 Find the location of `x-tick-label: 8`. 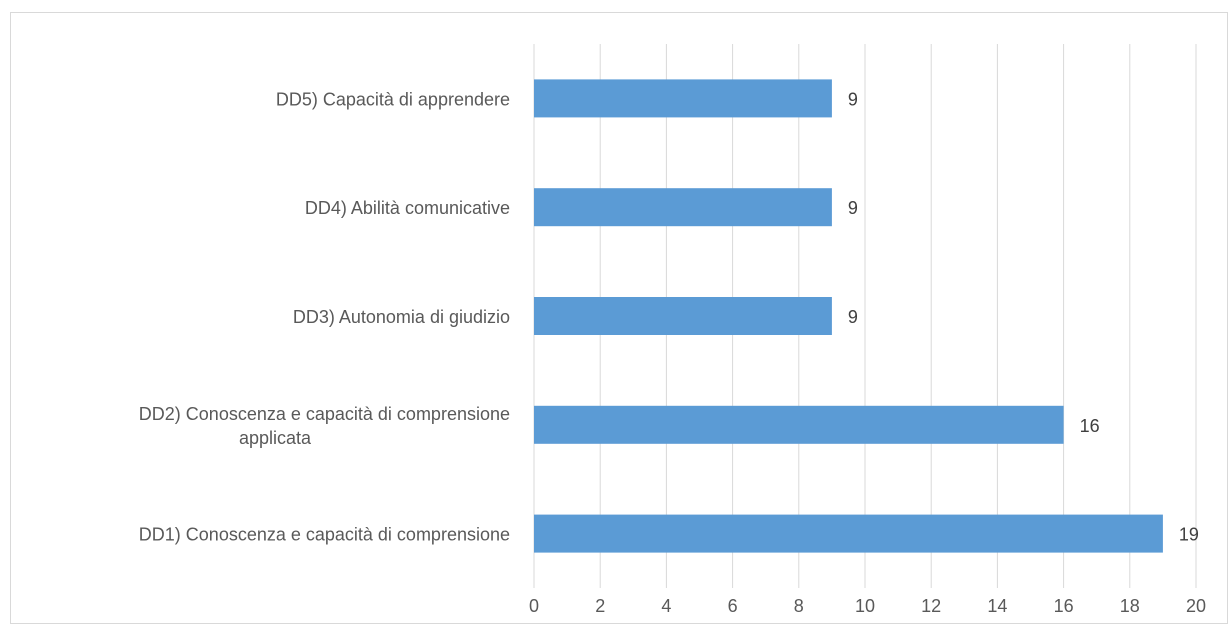

x-tick-label: 8 is located at coordinates (799, 606).